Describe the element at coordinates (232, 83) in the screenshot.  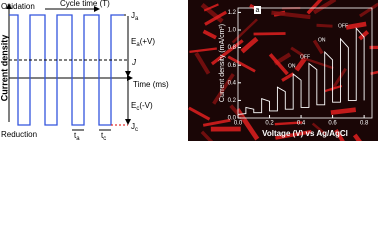
I see `y-tick-label: 0.4` at that location.